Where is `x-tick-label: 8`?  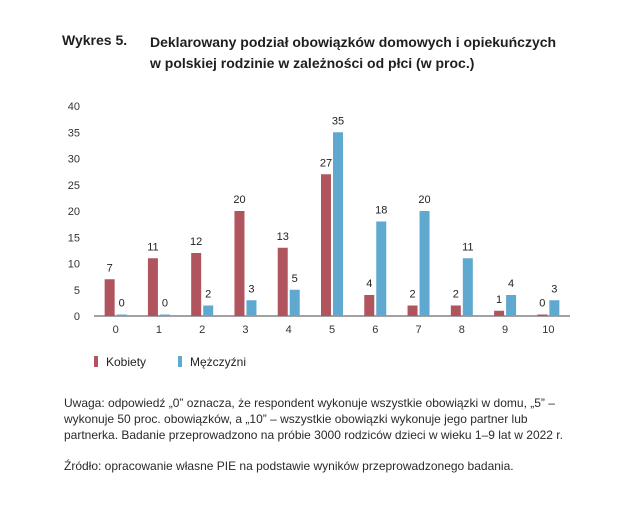
x-tick-label: 8 is located at coordinates (462, 330).